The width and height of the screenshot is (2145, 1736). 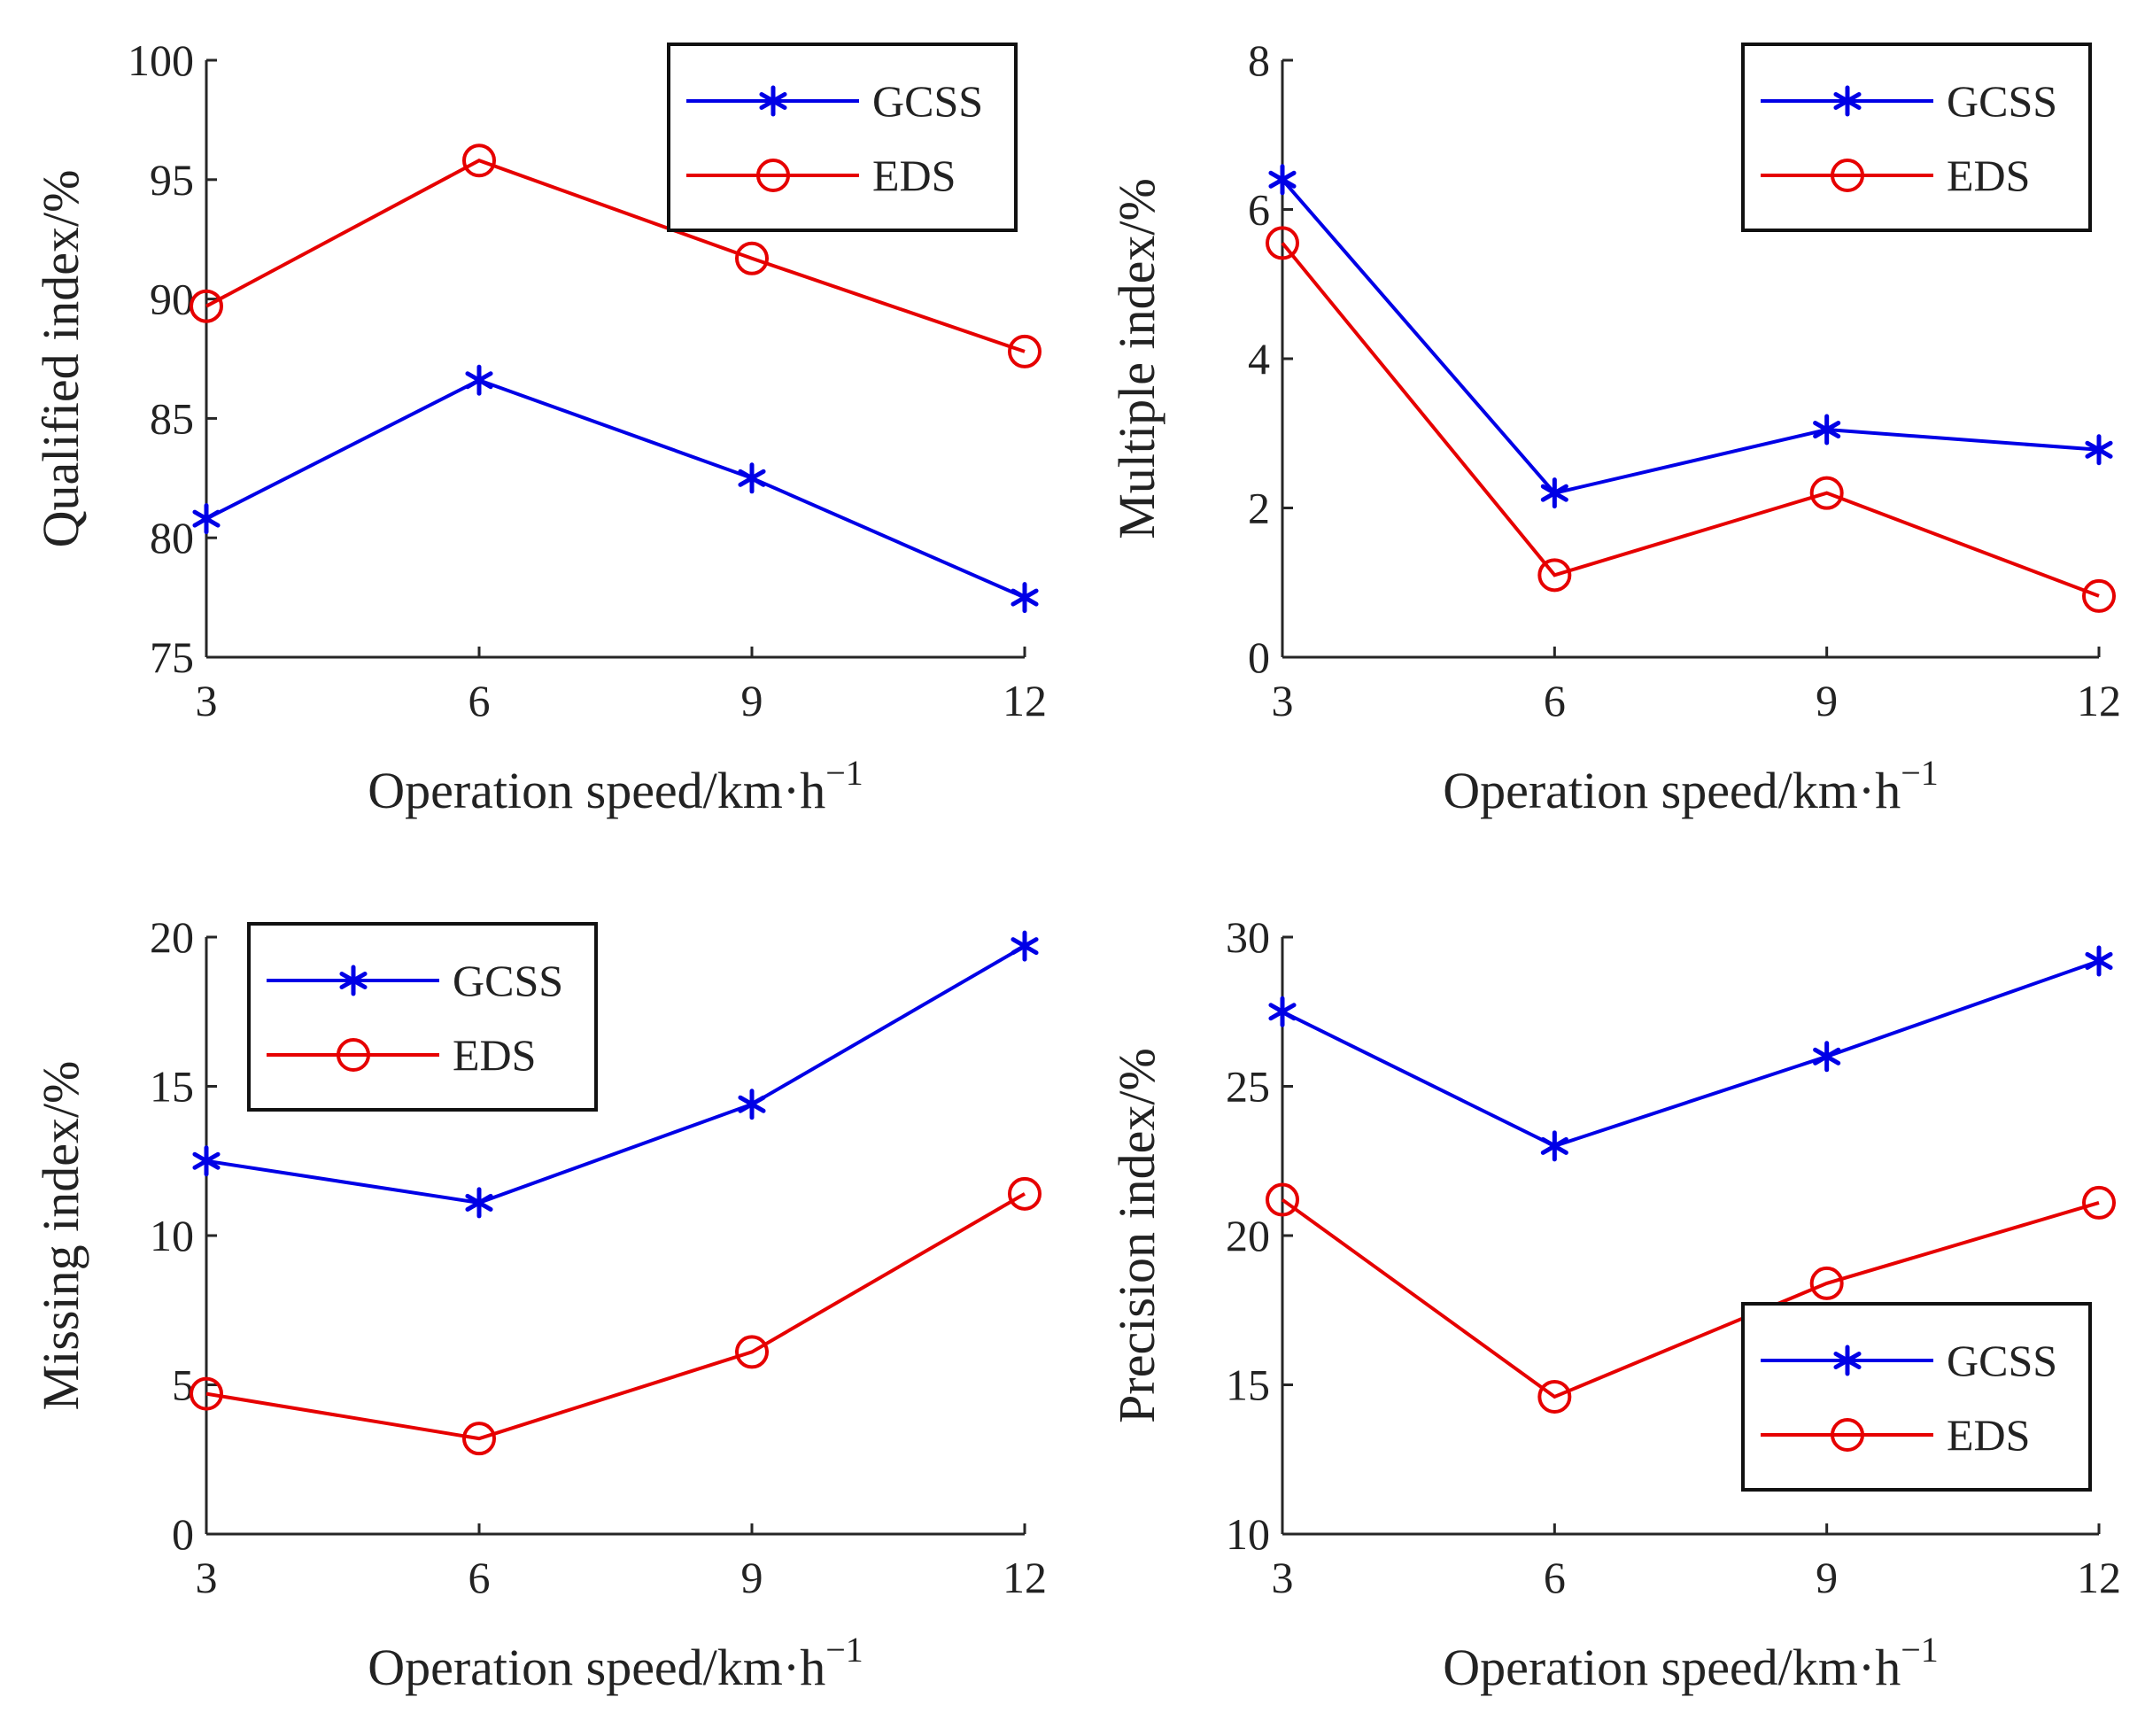 What do you see at coordinates (172, 657) in the screenshot?
I see `y-tick-label: 75` at bounding box center [172, 657].